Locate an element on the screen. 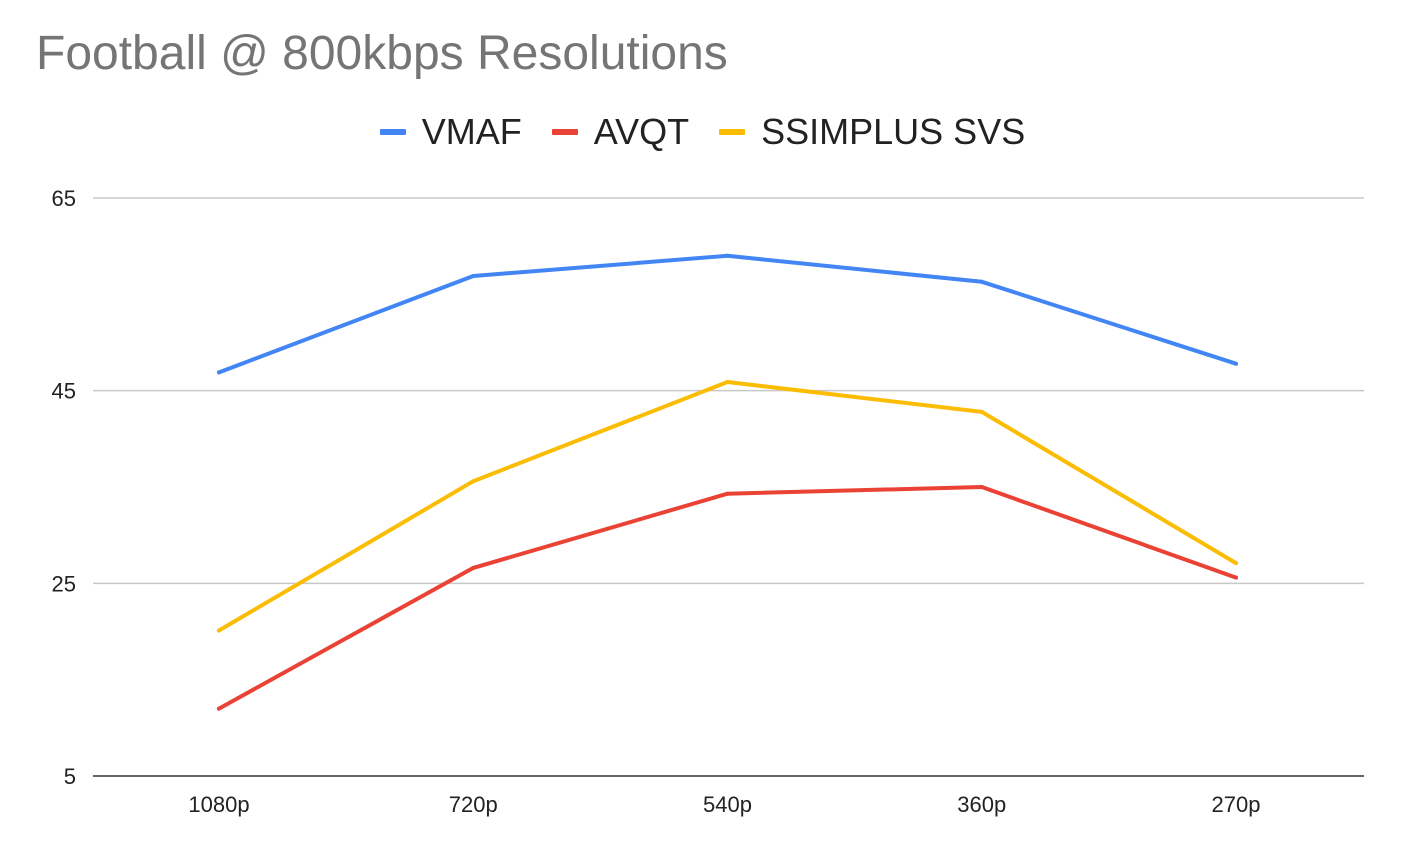 The width and height of the screenshot is (1405, 857). legend-swatch-avqt is located at coordinates (564, 132).